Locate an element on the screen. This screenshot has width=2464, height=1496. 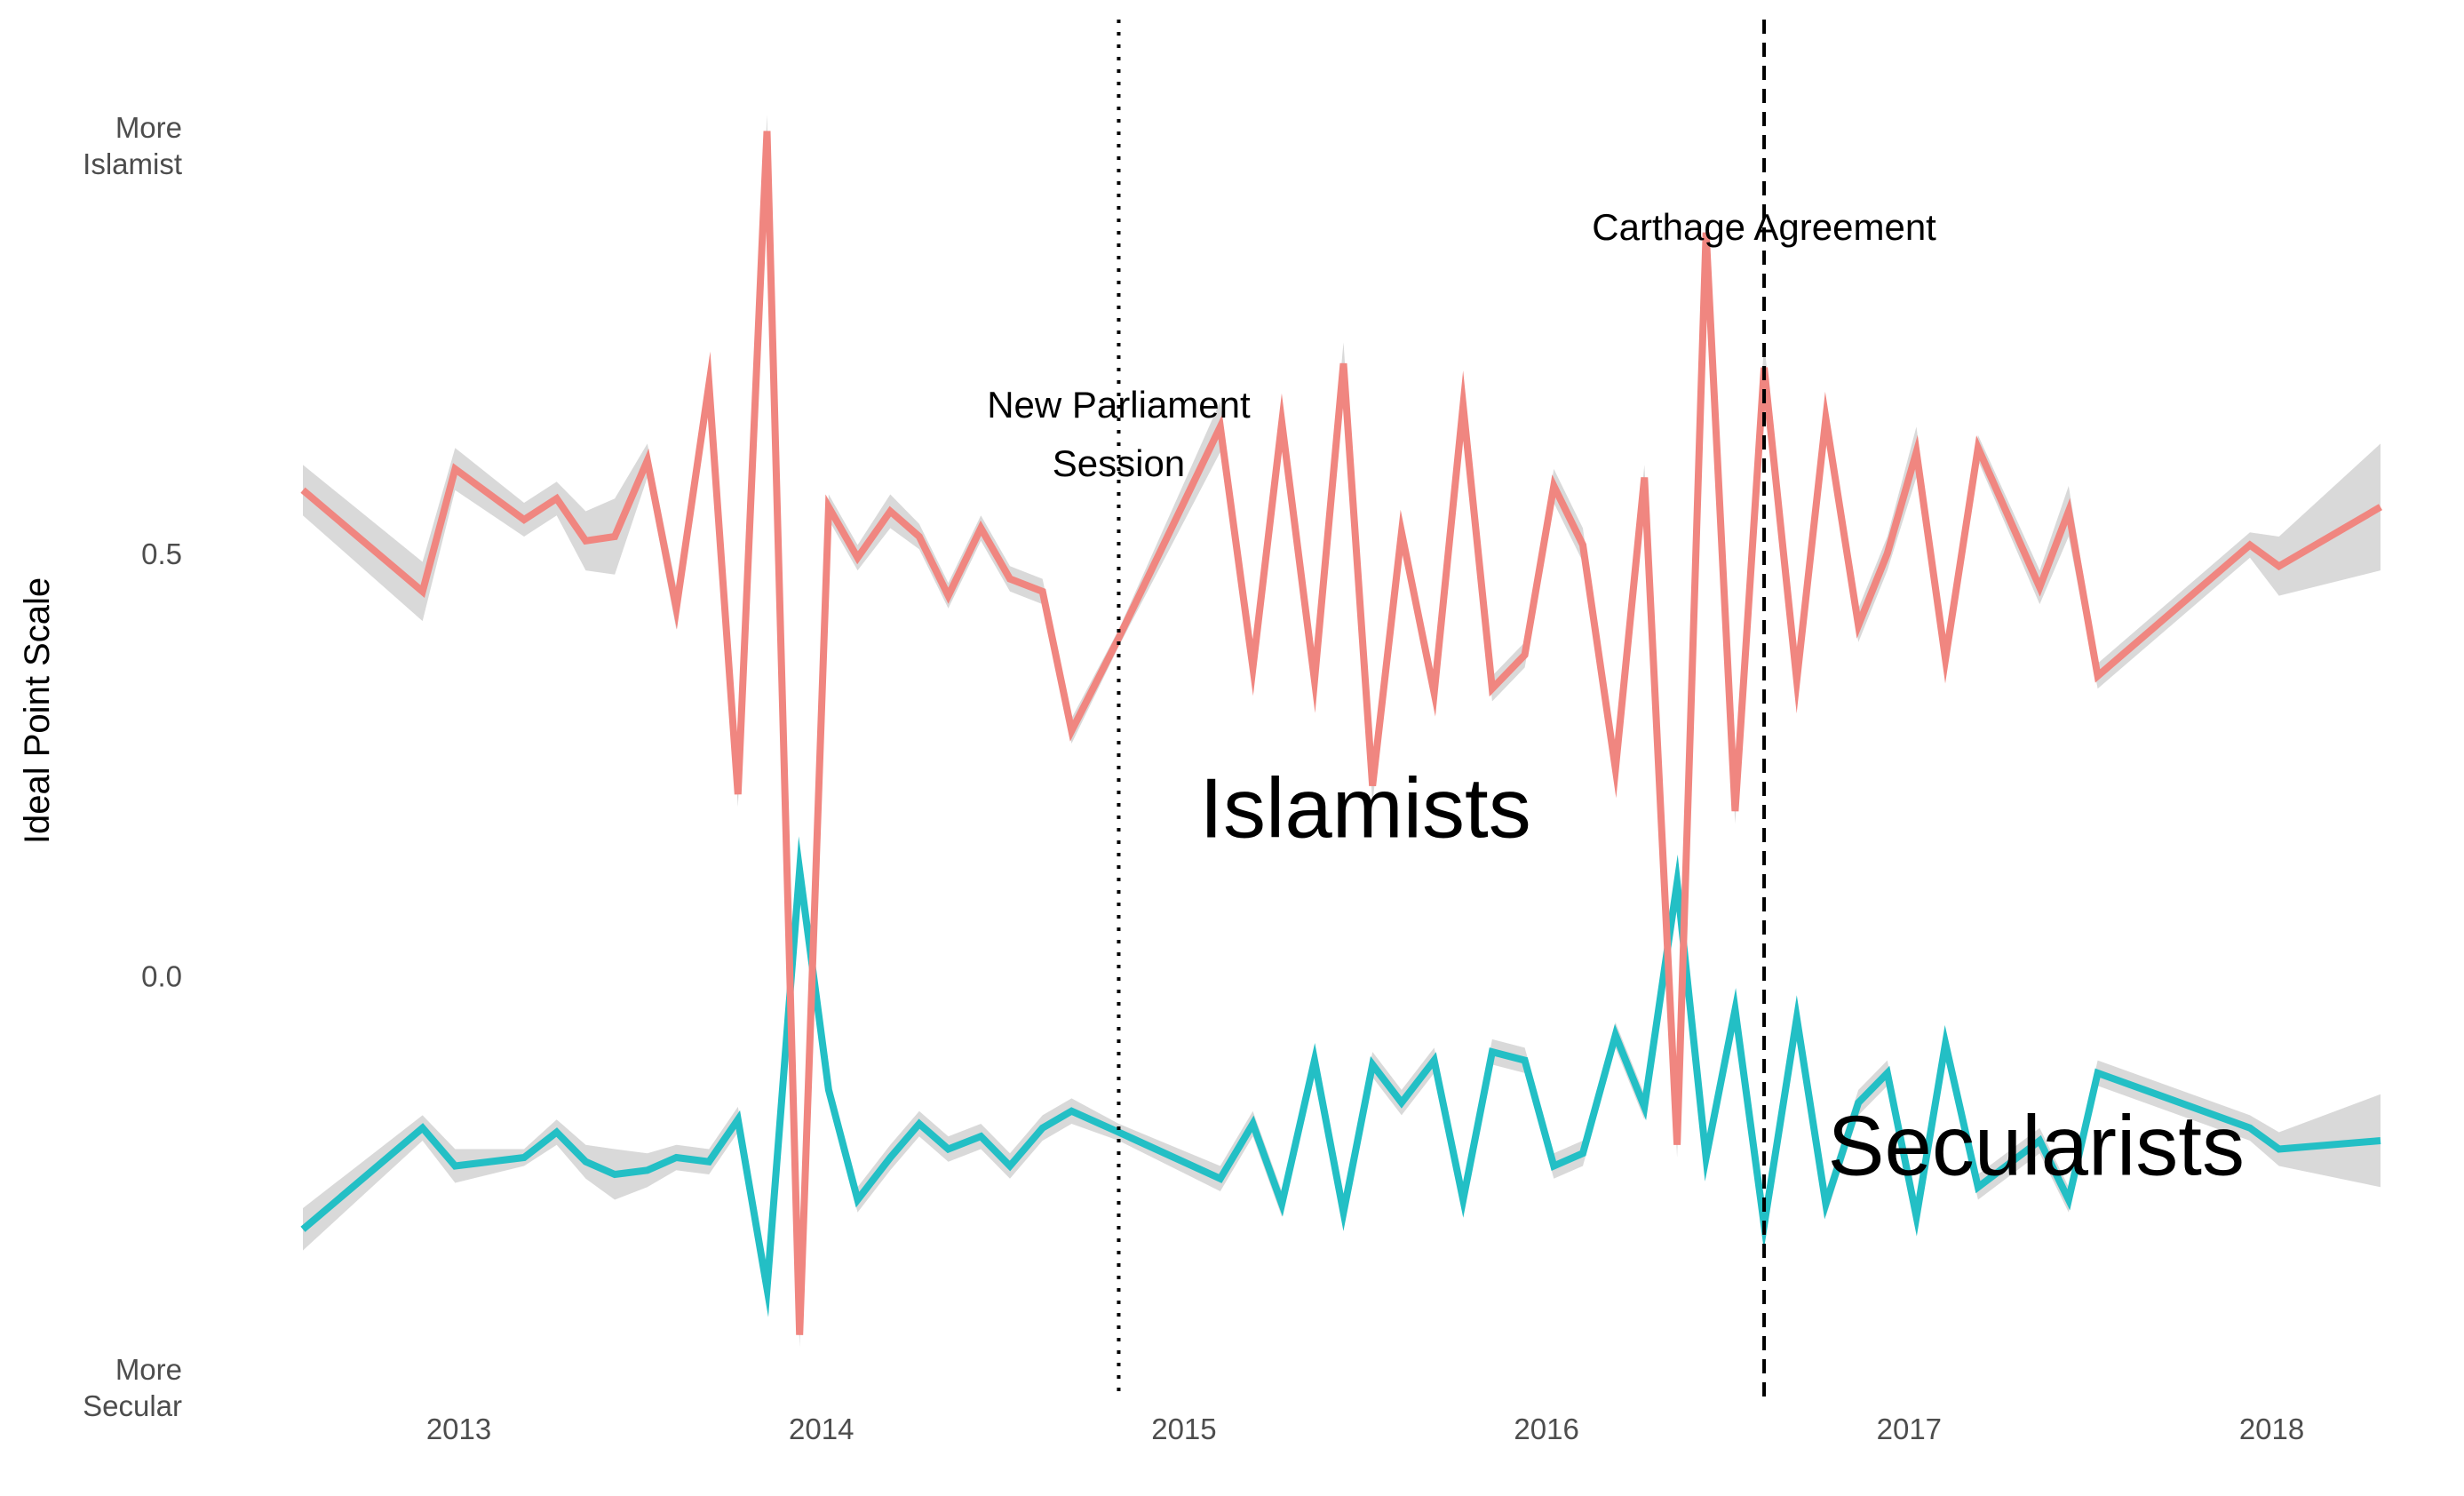
y-tick-label: 0.5 is located at coordinates (161, 553).